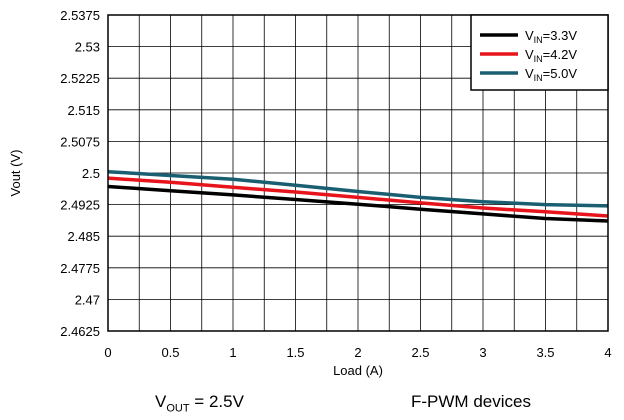 The height and width of the screenshot is (420, 624). Describe the element at coordinates (83, 110) in the screenshot. I see `y-tick-label: 2.515` at that location.